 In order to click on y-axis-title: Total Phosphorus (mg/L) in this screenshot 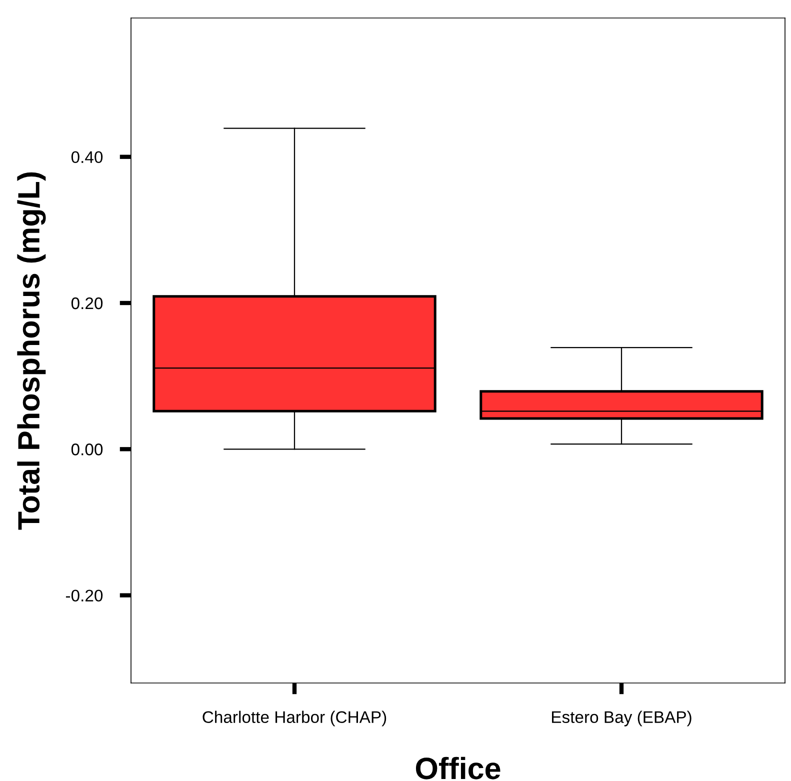, I will do `click(31, 351)`.